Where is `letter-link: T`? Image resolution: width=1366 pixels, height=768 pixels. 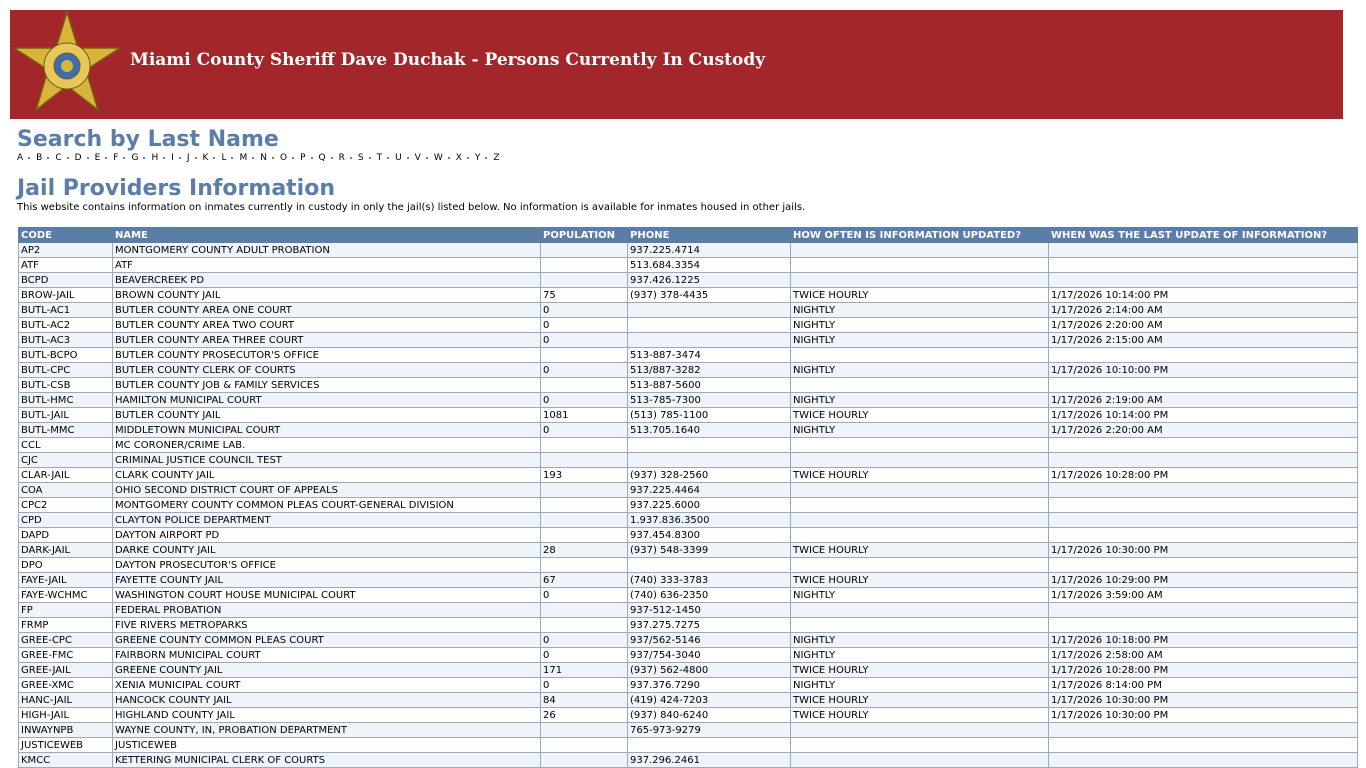
letter-link: T is located at coordinates (373, 158).